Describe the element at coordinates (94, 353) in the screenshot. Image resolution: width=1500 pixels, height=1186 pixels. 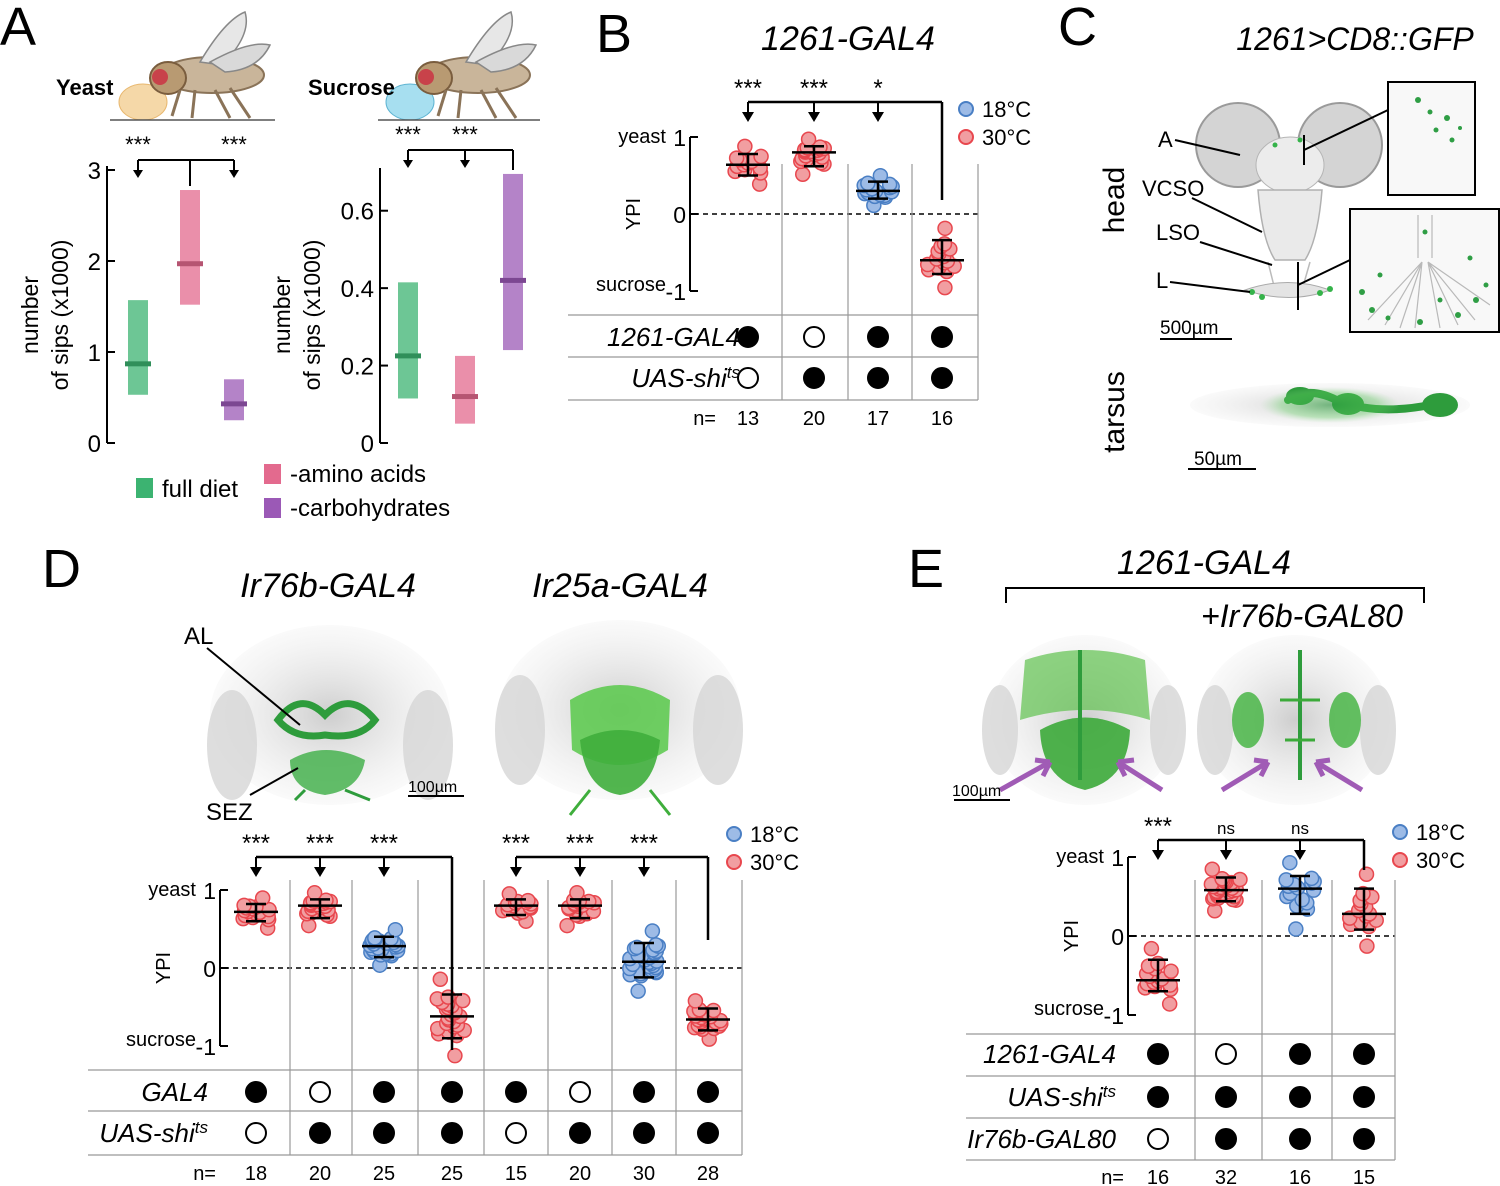
I see `y-tick-label: 1` at that location.